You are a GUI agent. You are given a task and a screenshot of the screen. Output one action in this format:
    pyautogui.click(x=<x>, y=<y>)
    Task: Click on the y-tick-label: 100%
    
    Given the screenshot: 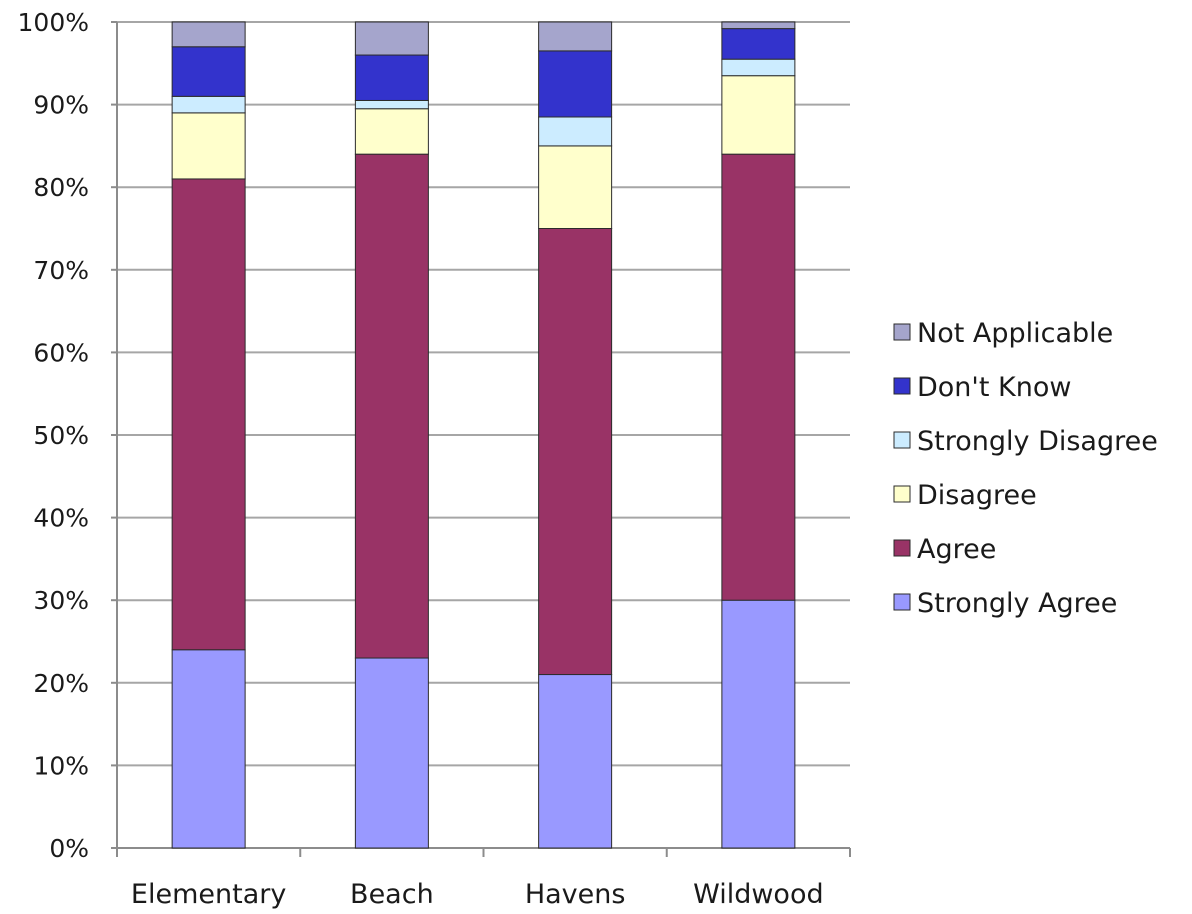 What is the action you would take?
    pyautogui.click(x=53, y=22)
    